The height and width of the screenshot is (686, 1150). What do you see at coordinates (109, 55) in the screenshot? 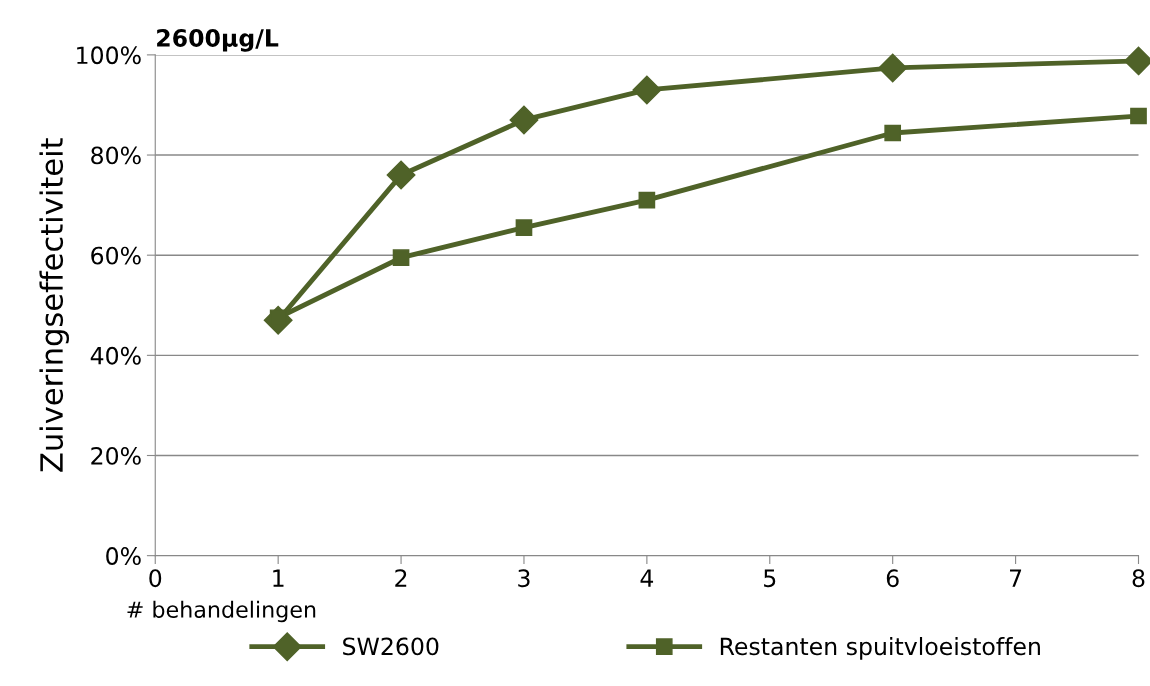
I see `y-tick-label: 100%` at bounding box center [109, 55].